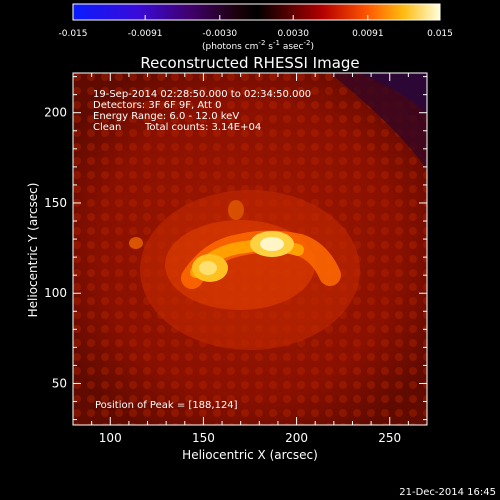 This screenshot has width=500, height=500. What do you see at coordinates (59, 383) in the screenshot?
I see `y-tick-label: 50` at bounding box center [59, 383].